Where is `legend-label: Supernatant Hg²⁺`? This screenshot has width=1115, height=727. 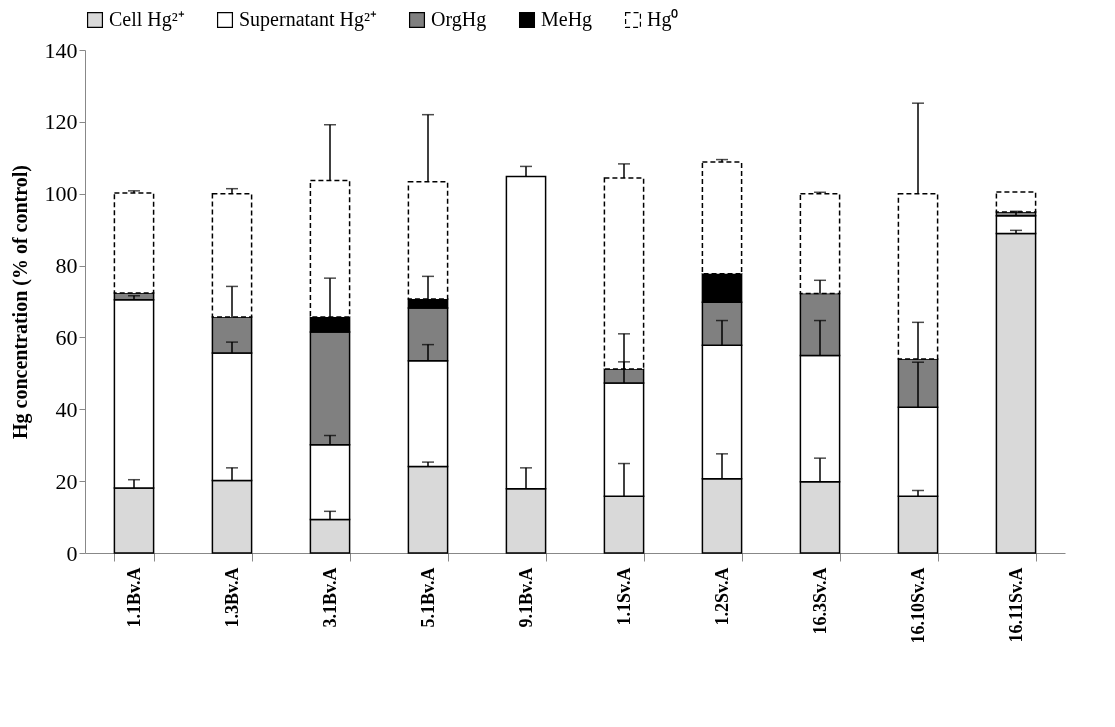
legend-label: Supernatant Hg²⁺ is located at coordinates (308, 19).